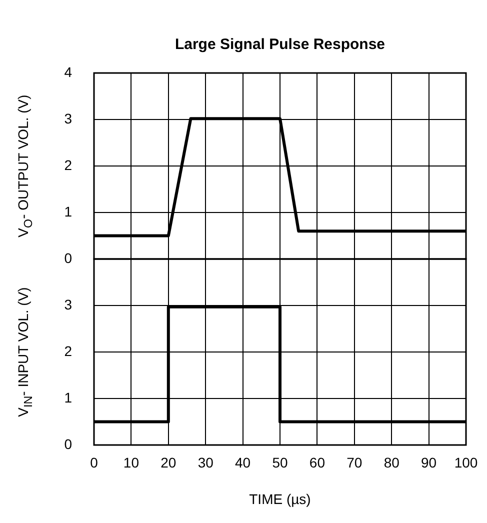 This screenshot has width=487, height=523. Describe the element at coordinates (392, 462) in the screenshot. I see `x-tick-label: 80` at that location.